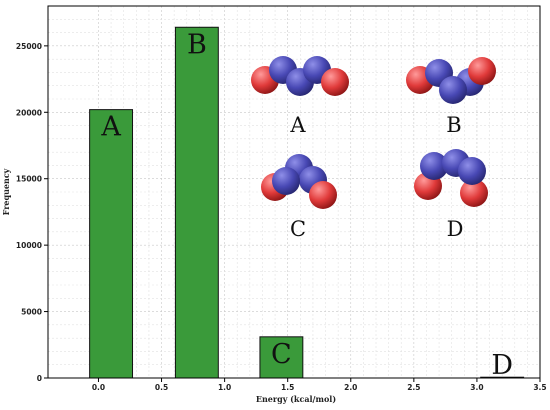 Image resolution: width=550 pixels, height=410 pixels. What do you see at coordinates (197, 44) in the screenshot?
I see `bar-label: B` at bounding box center [197, 44].